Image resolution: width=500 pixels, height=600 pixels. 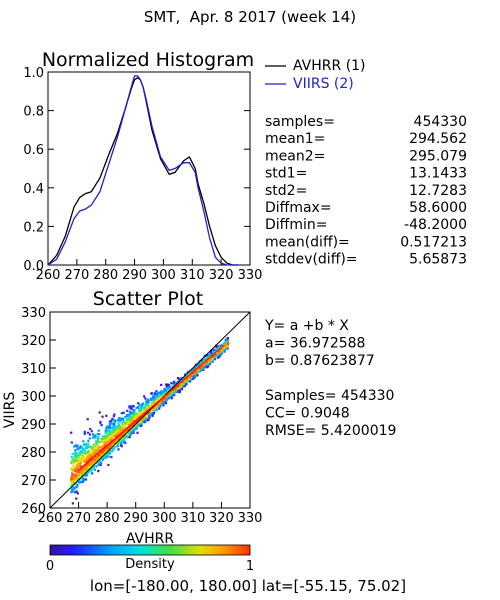 What do you see at coordinates (33, 189) in the screenshot?
I see `histogram-ytick-label: 0.4` at bounding box center [33, 189].